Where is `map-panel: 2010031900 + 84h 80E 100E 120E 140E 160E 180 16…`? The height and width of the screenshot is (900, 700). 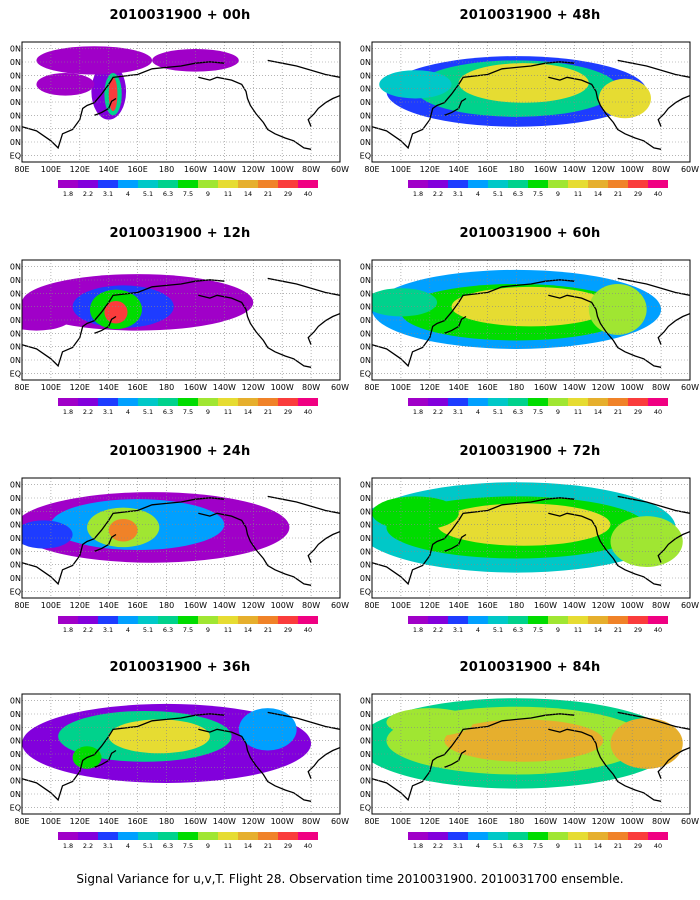 map-panel: 2010031900 + 84h 80E 100E 120E 140E 160E 180 16… is located at coordinates (530, 770).